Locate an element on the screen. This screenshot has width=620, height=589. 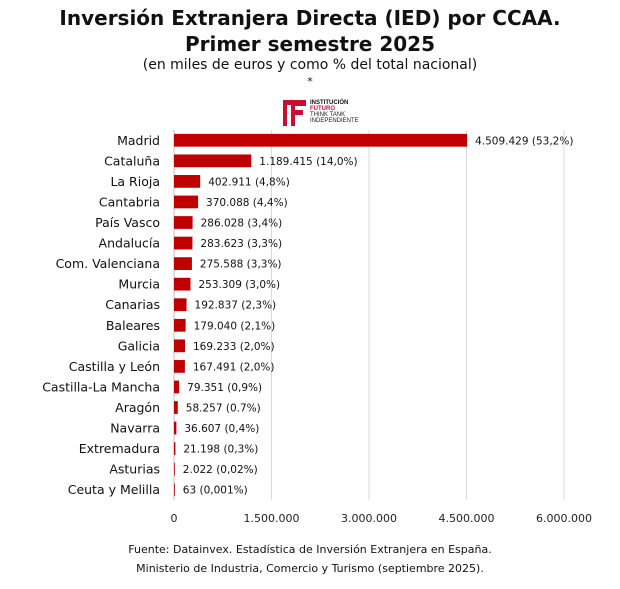
data-label: 2.022 (0,02%) is located at coordinates (220, 470).